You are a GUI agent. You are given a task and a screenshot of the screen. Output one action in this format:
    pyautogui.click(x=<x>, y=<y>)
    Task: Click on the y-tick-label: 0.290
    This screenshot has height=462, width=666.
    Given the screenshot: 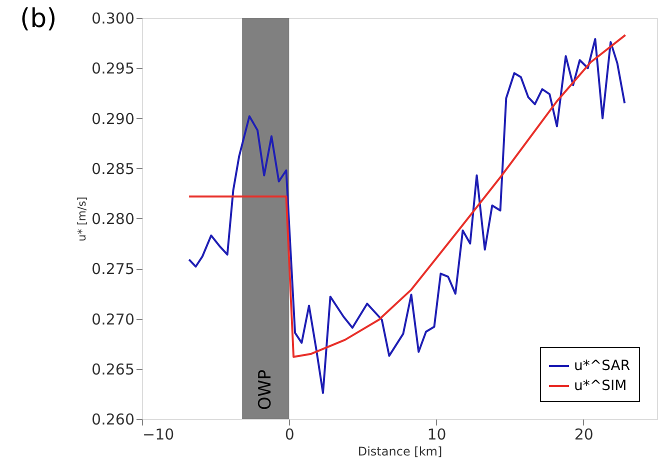 What is the action you would take?
    pyautogui.click(x=113, y=119)
    